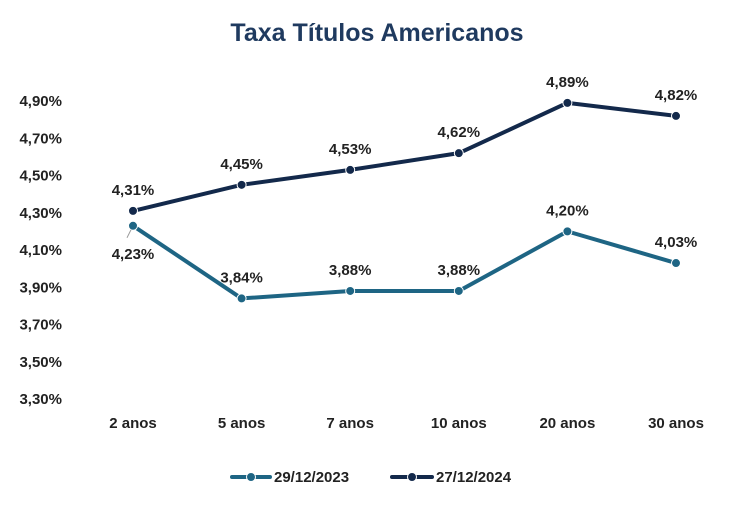  Describe the element at coordinates (40, 138) in the screenshot. I see `y-tick-label: 4,70%` at that location.